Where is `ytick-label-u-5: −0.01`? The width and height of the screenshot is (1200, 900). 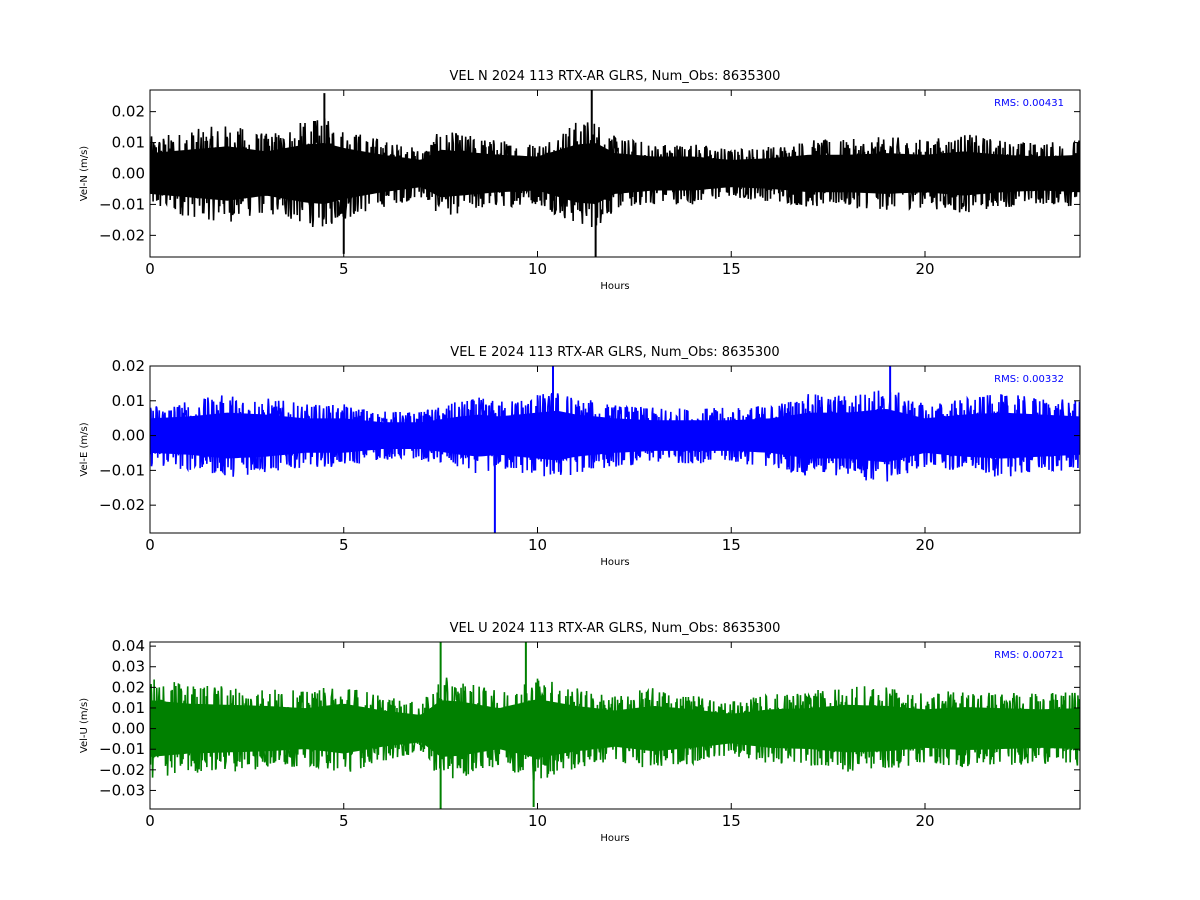 ytick-label-u-5: −0.01 is located at coordinates (122, 749).